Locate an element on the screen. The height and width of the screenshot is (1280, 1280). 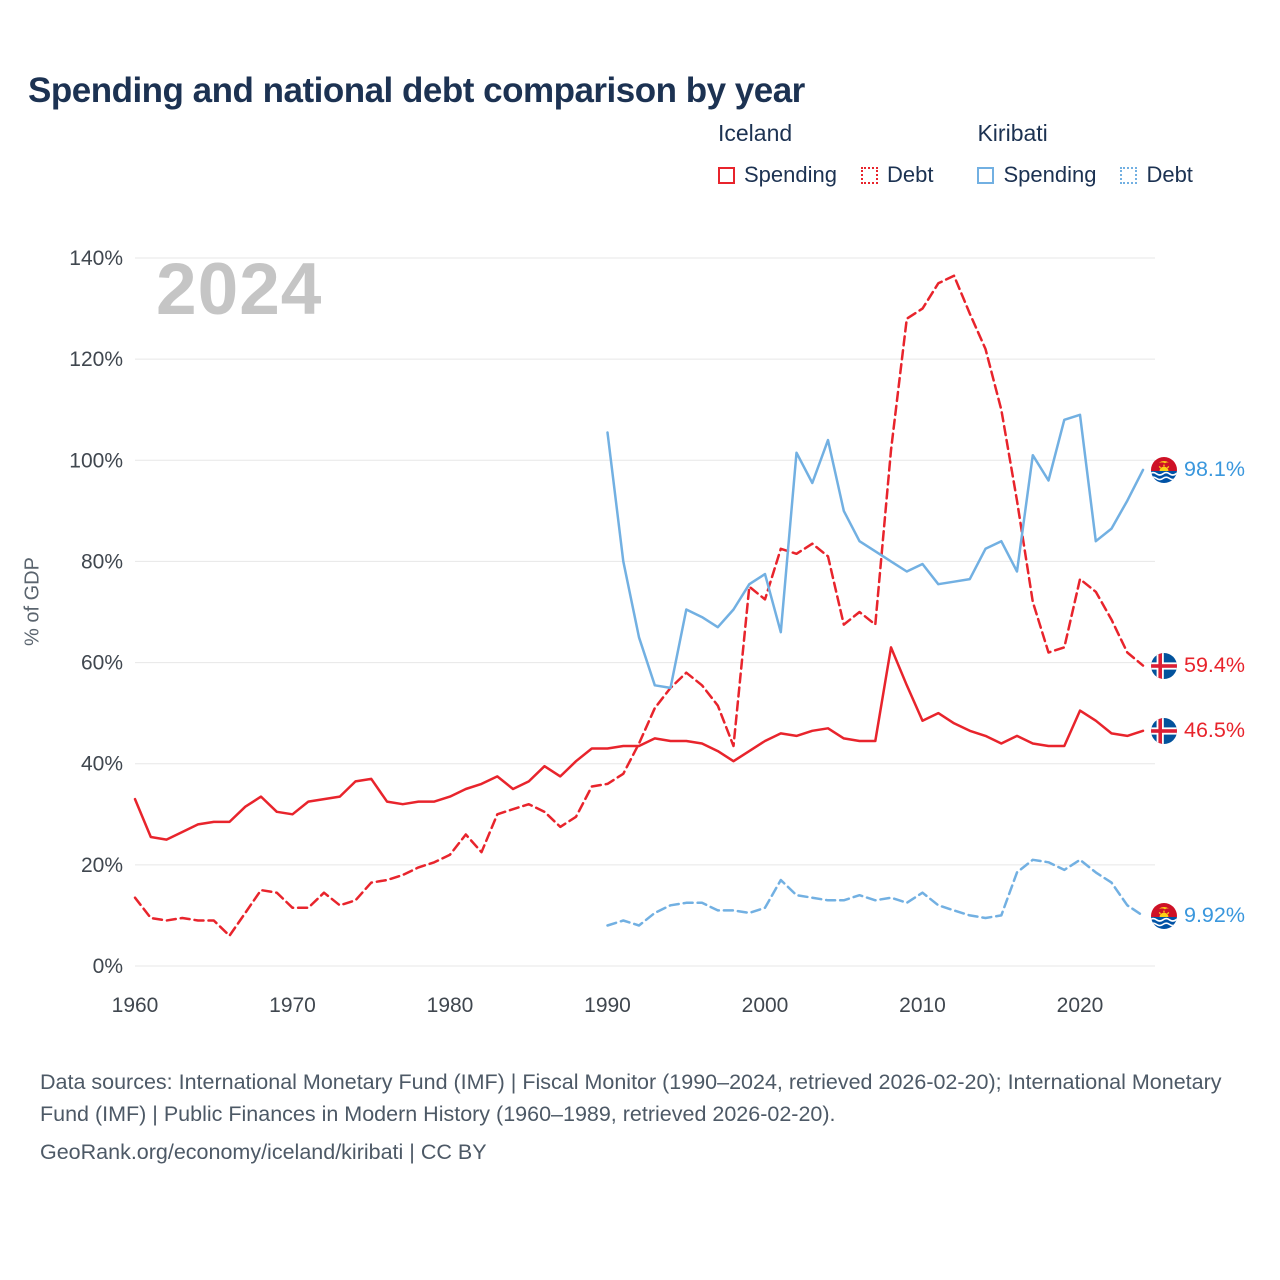
legend-item-kiribati-spending: Spending is located at coordinates (1036, 175).